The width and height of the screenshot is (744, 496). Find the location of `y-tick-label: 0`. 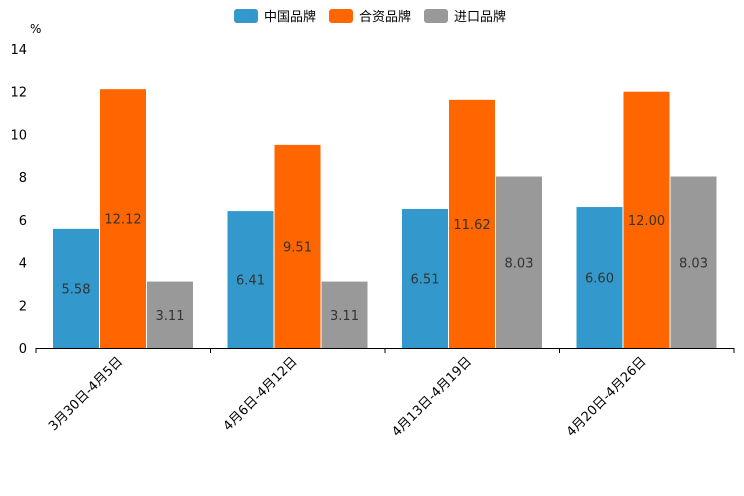

y-tick-label: 0 is located at coordinates (23, 349).